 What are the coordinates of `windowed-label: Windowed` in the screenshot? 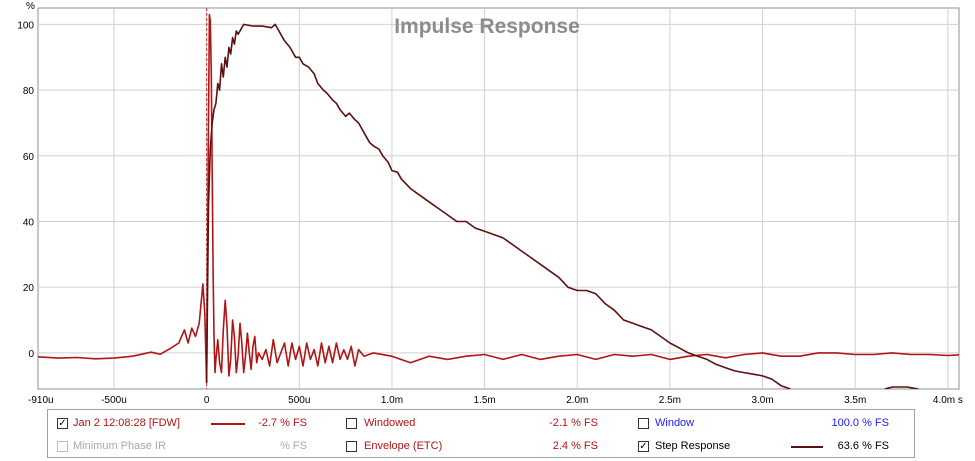 It's located at (390, 423).